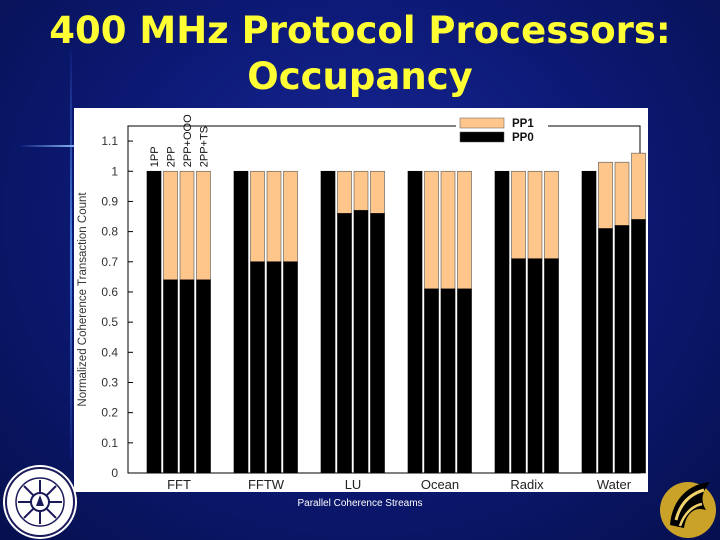 Image resolution: width=720 pixels, height=540 pixels. I want to click on category-label-4: Radix, so click(527, 484).